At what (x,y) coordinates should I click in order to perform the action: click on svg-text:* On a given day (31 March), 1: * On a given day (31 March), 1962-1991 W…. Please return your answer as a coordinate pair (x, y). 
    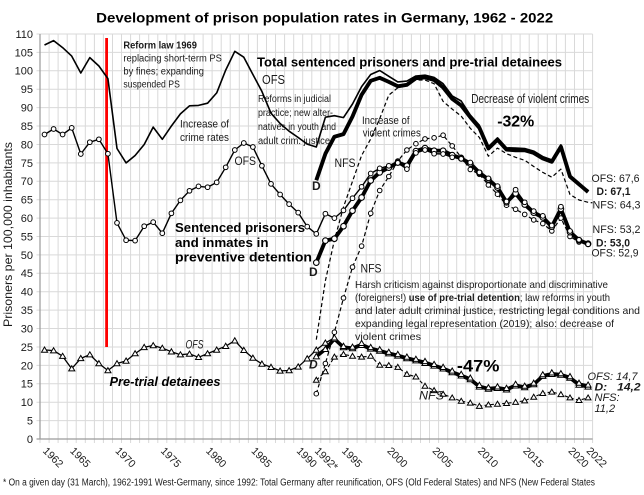
    Looking at the image, I should click on (299, 483).